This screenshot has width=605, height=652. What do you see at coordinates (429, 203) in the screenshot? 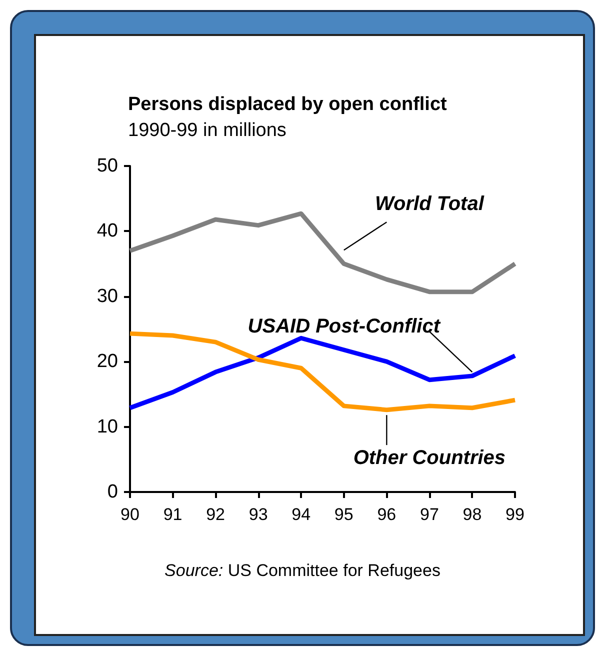
I see `text: World Total` at bounding box center [429, 203].